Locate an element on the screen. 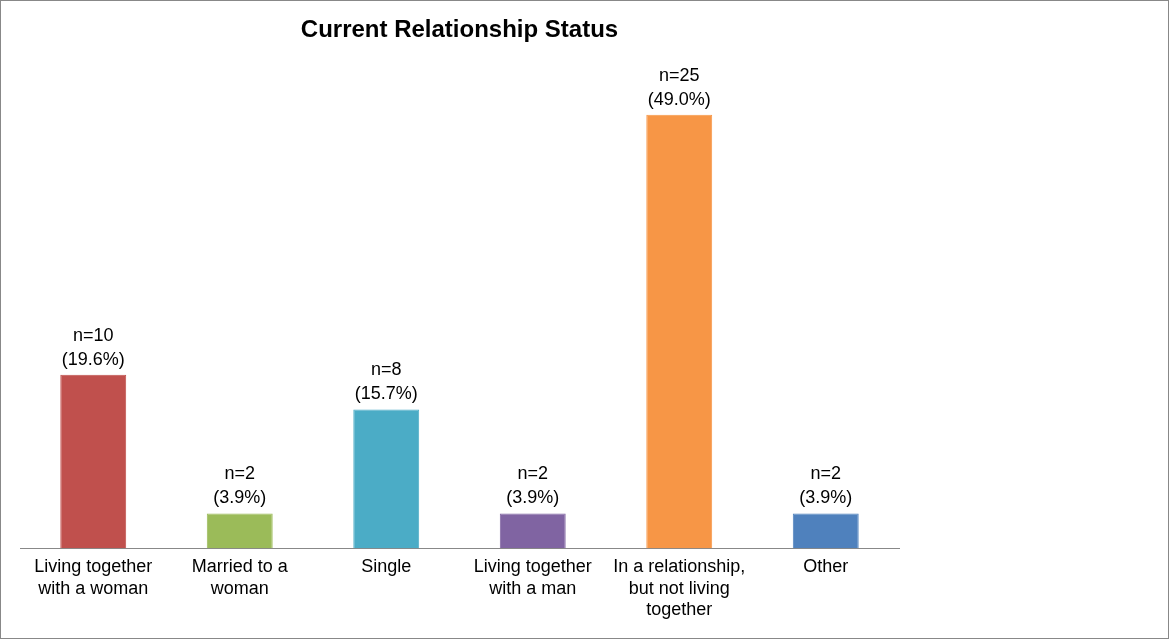  chart-title: Current Relationship Status is located at coordinates (459, 29).